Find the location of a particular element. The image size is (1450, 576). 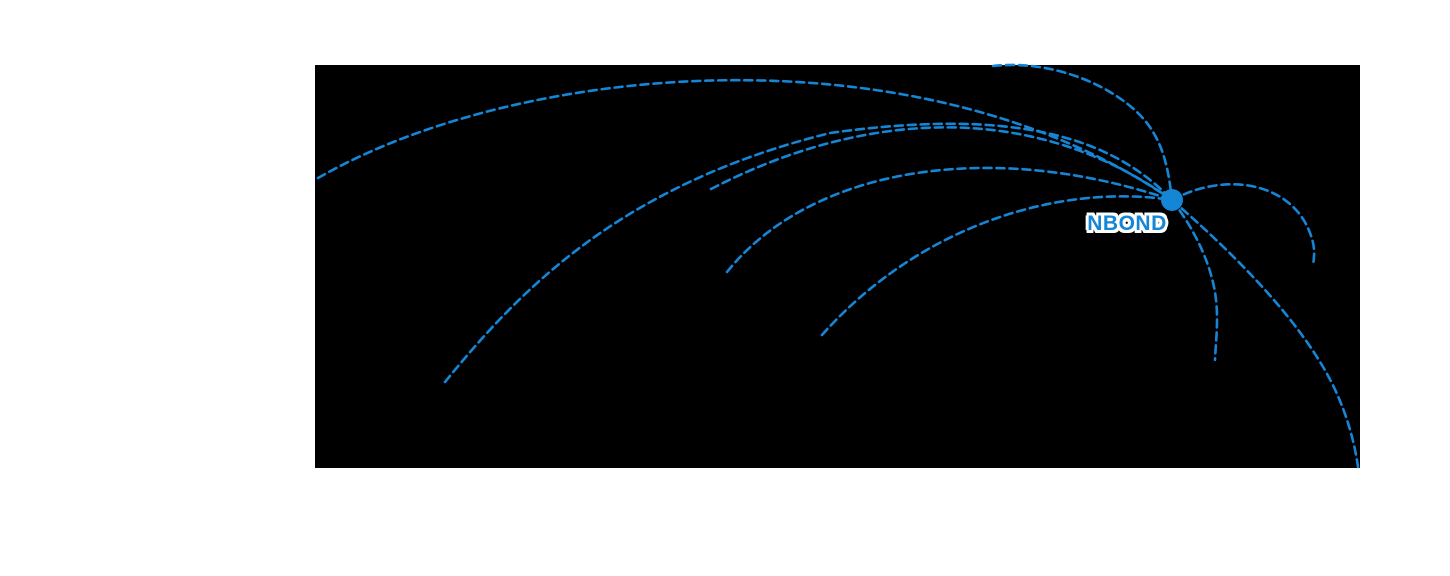

edge-west-far is located at coordinates (745, 140).